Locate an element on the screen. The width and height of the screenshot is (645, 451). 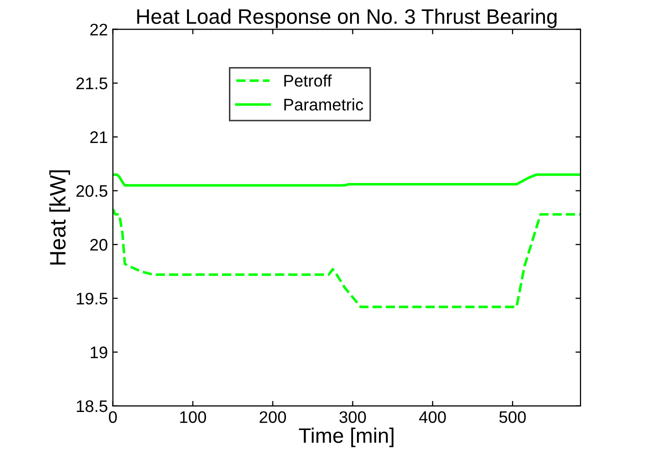
chart-title: Heat Load Response on No. 3 Thrust Bearing is located at coordinates (347, 18).